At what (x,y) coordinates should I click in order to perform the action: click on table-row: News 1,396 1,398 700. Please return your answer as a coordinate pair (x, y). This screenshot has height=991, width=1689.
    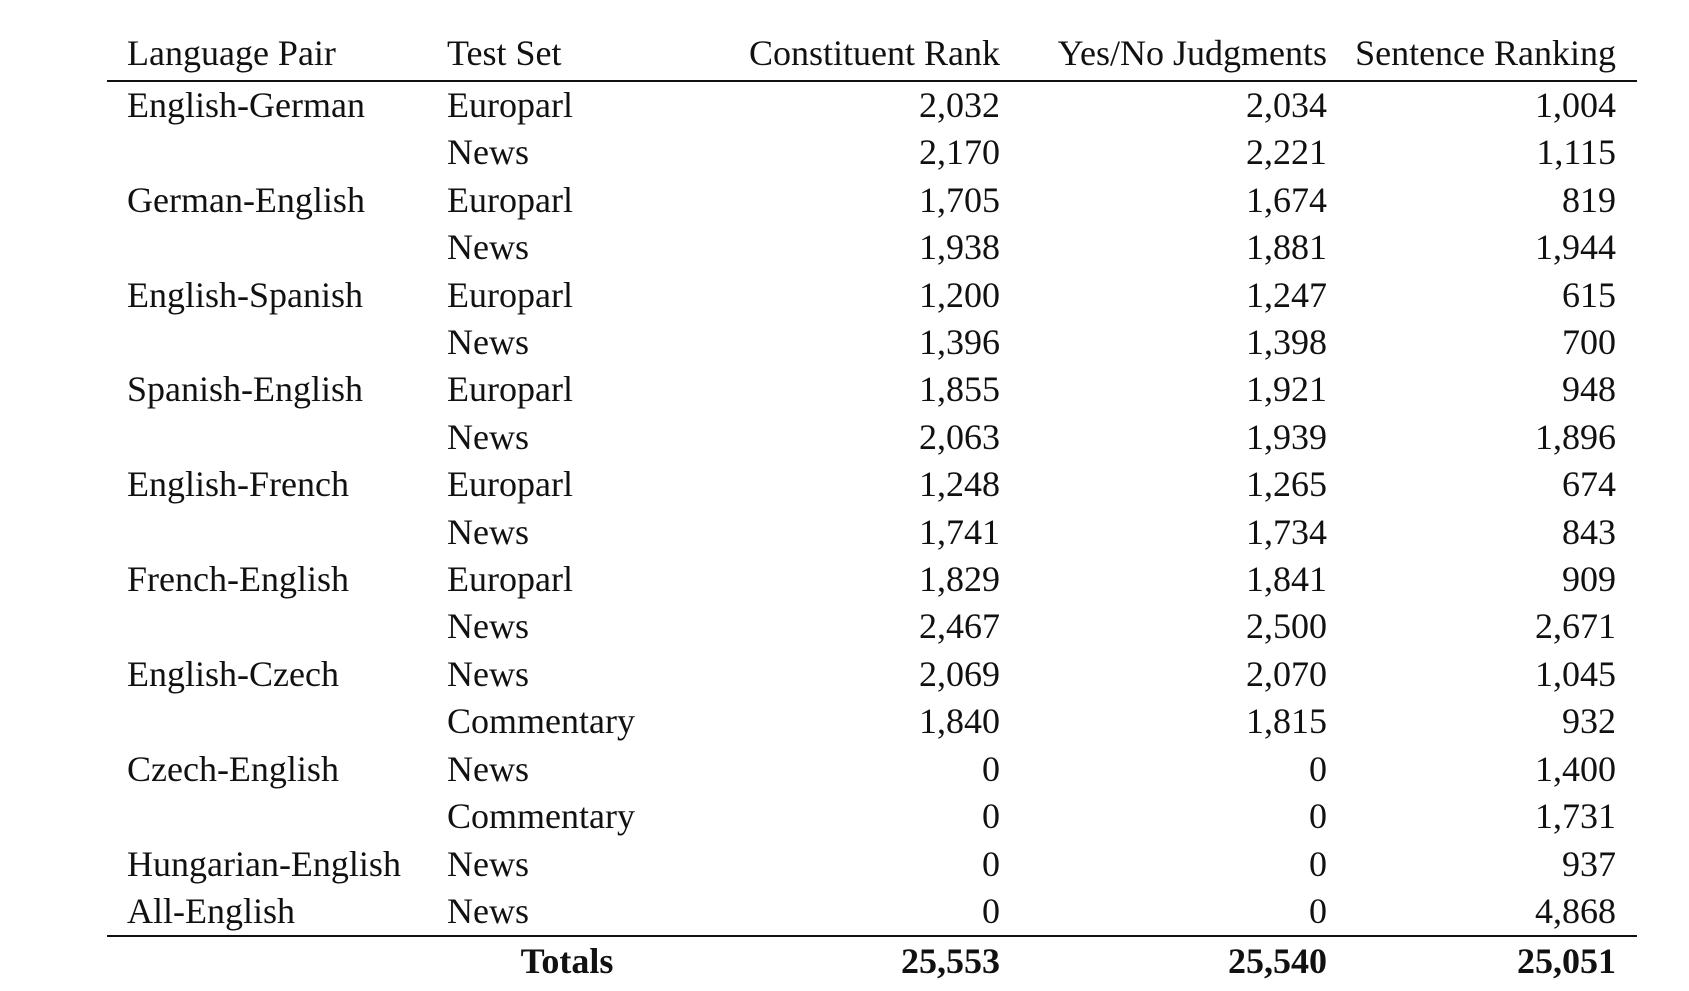
    Looking at the image, I should click on (872, 342).